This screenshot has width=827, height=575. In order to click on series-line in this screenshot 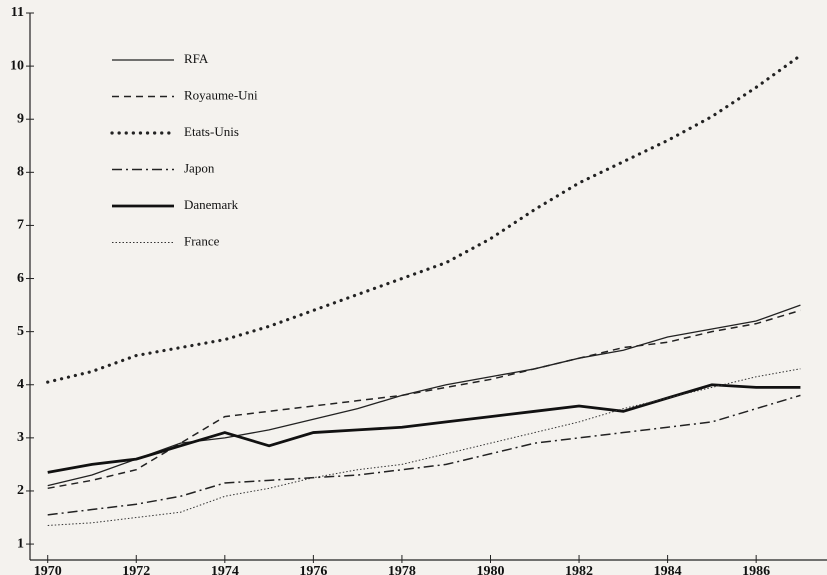, I will do `click(424, 428)`.